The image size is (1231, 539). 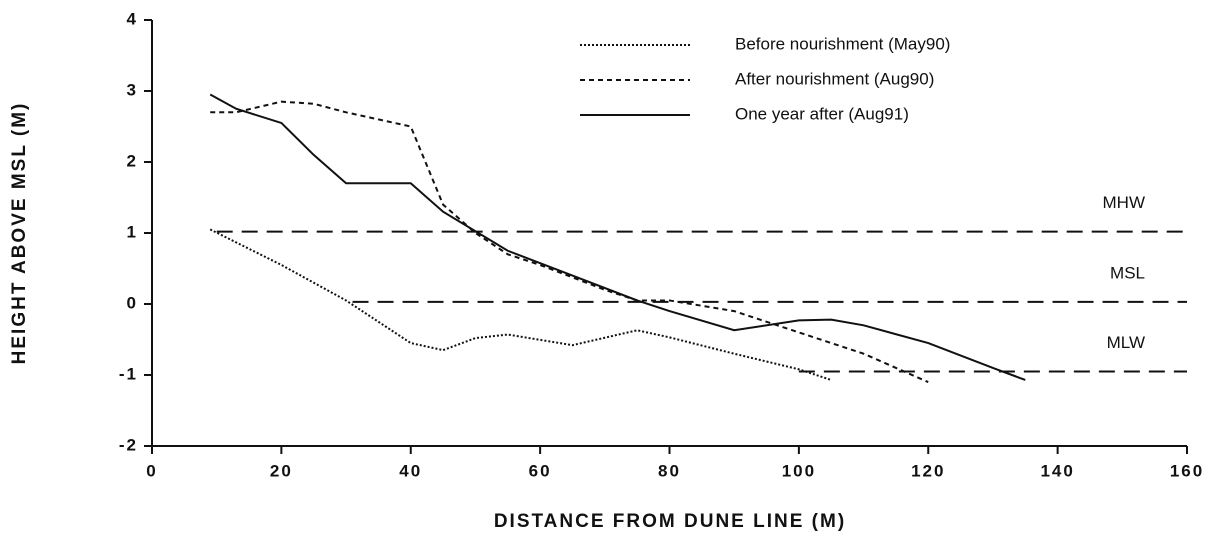 What do you see at coordinates (132, 302) in the screenshot?
I see `y-tick-label: 0` at bounding box center [132, 302].